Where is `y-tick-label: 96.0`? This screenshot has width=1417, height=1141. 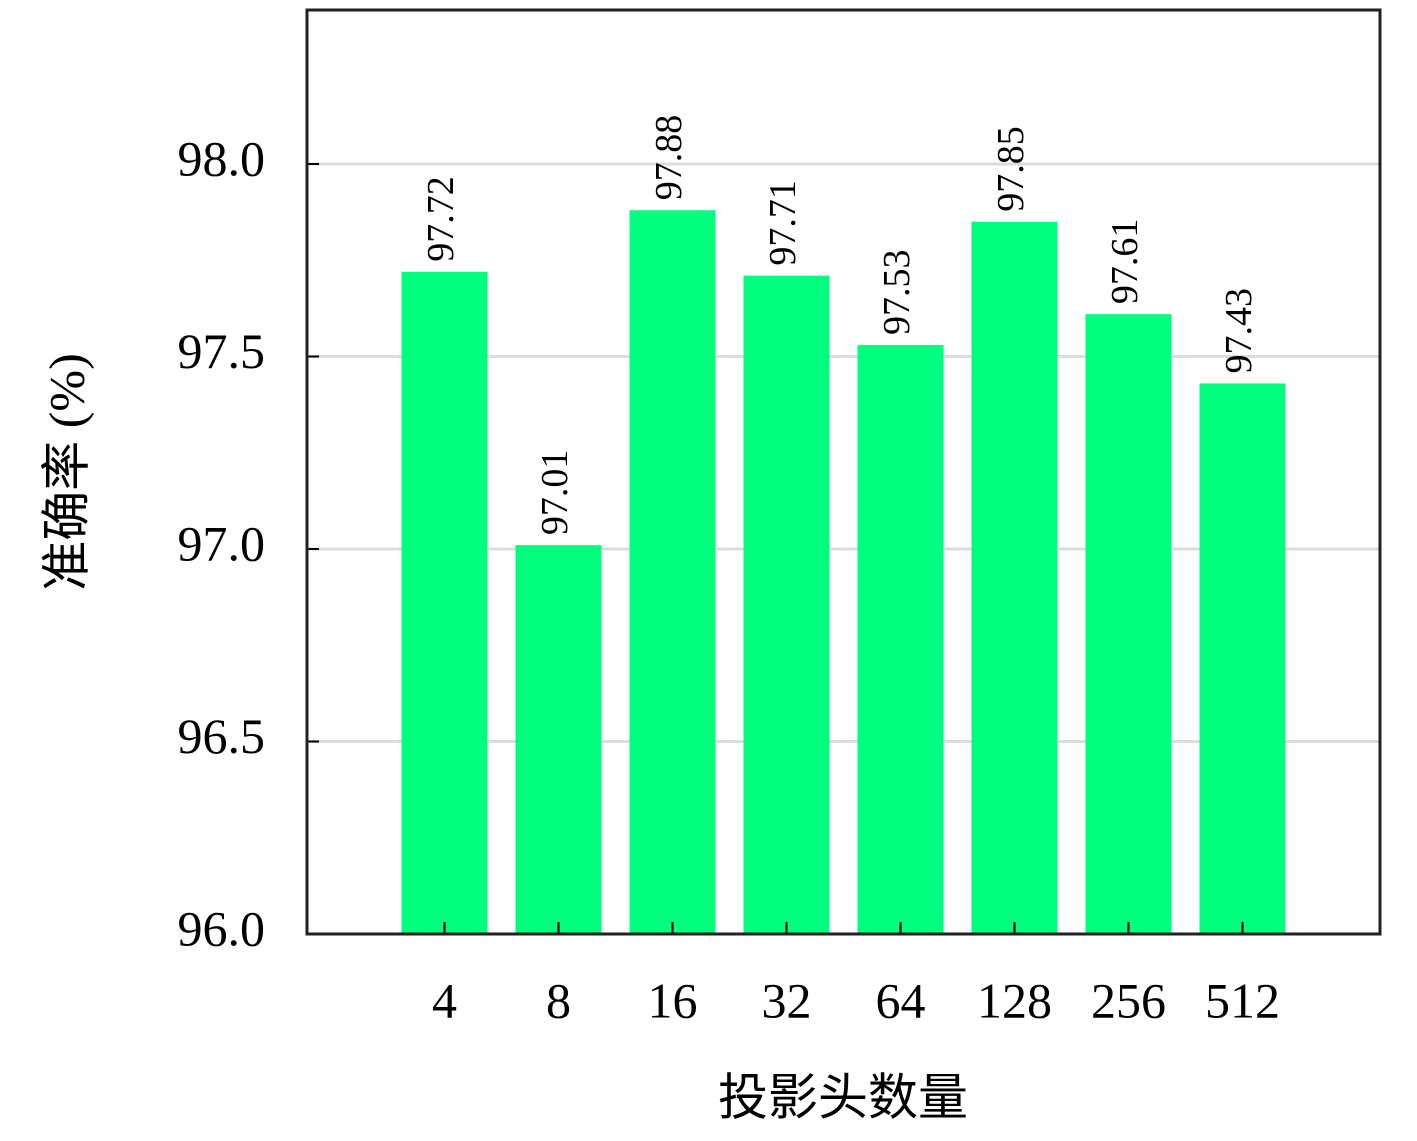 y-tick-label: 96.0 is located at coordinates (222, 928).